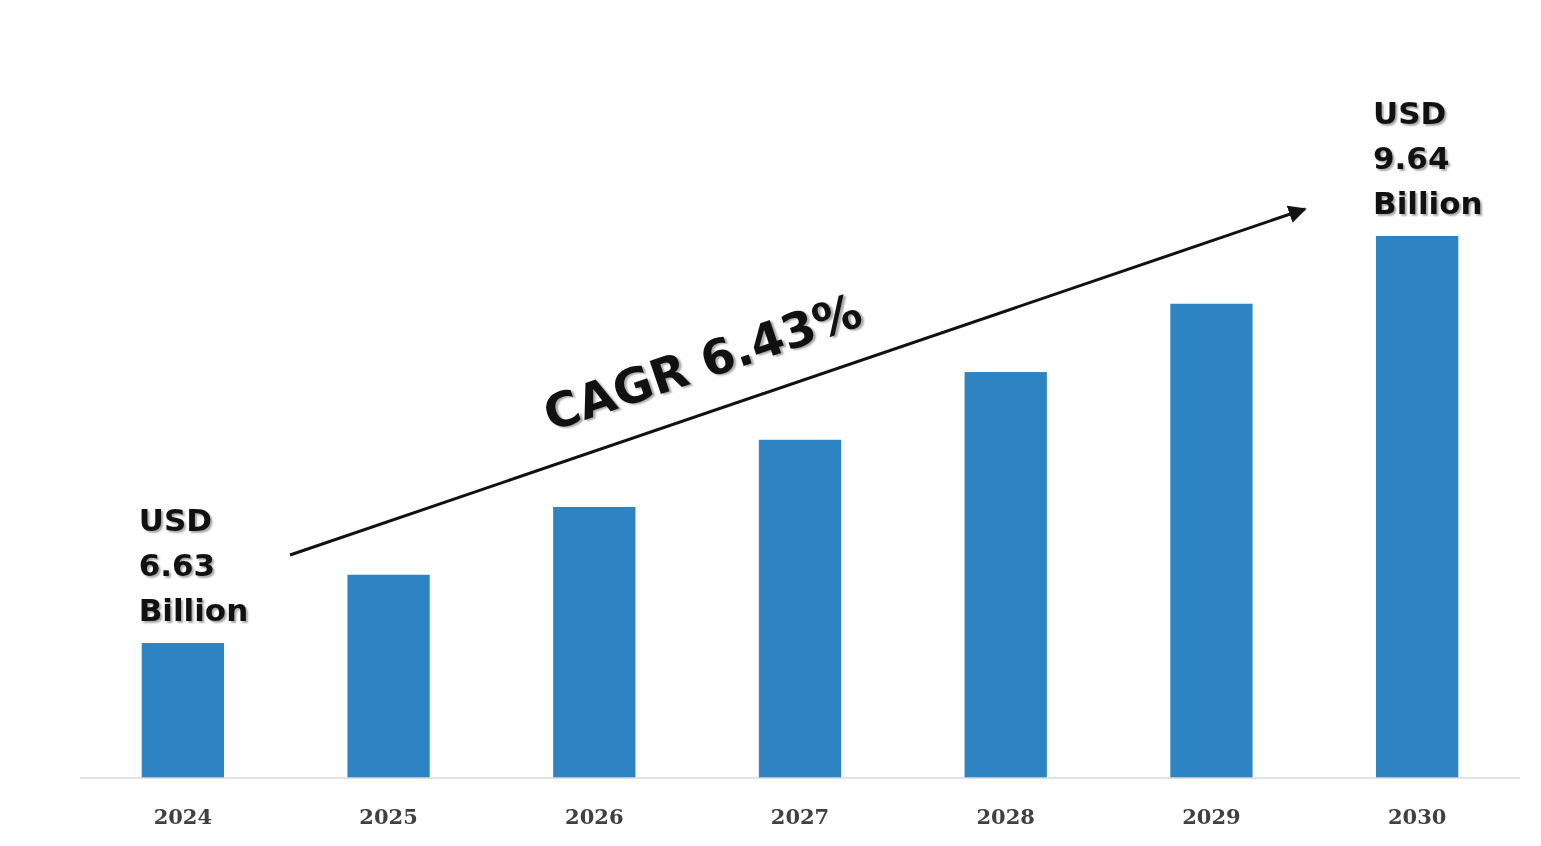  I want to click on text: USD 9.64 Billion, so click(1428, 158).